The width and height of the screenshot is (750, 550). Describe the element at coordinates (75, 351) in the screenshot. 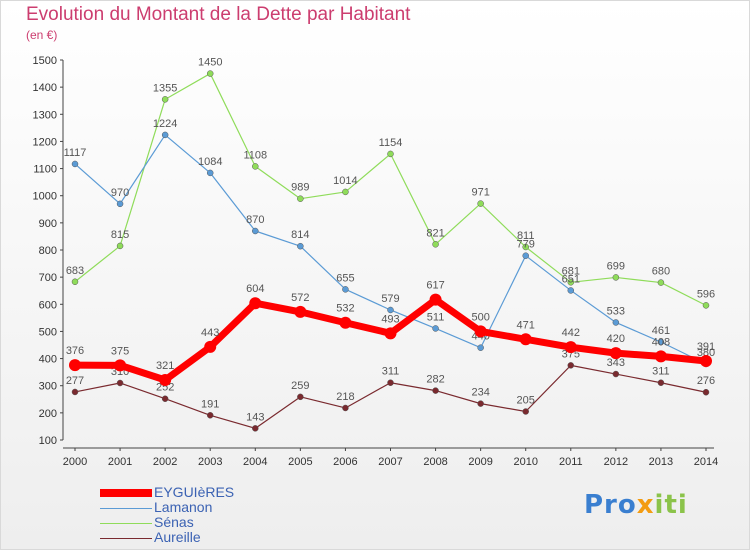

I see `data-label: 376` at that location.